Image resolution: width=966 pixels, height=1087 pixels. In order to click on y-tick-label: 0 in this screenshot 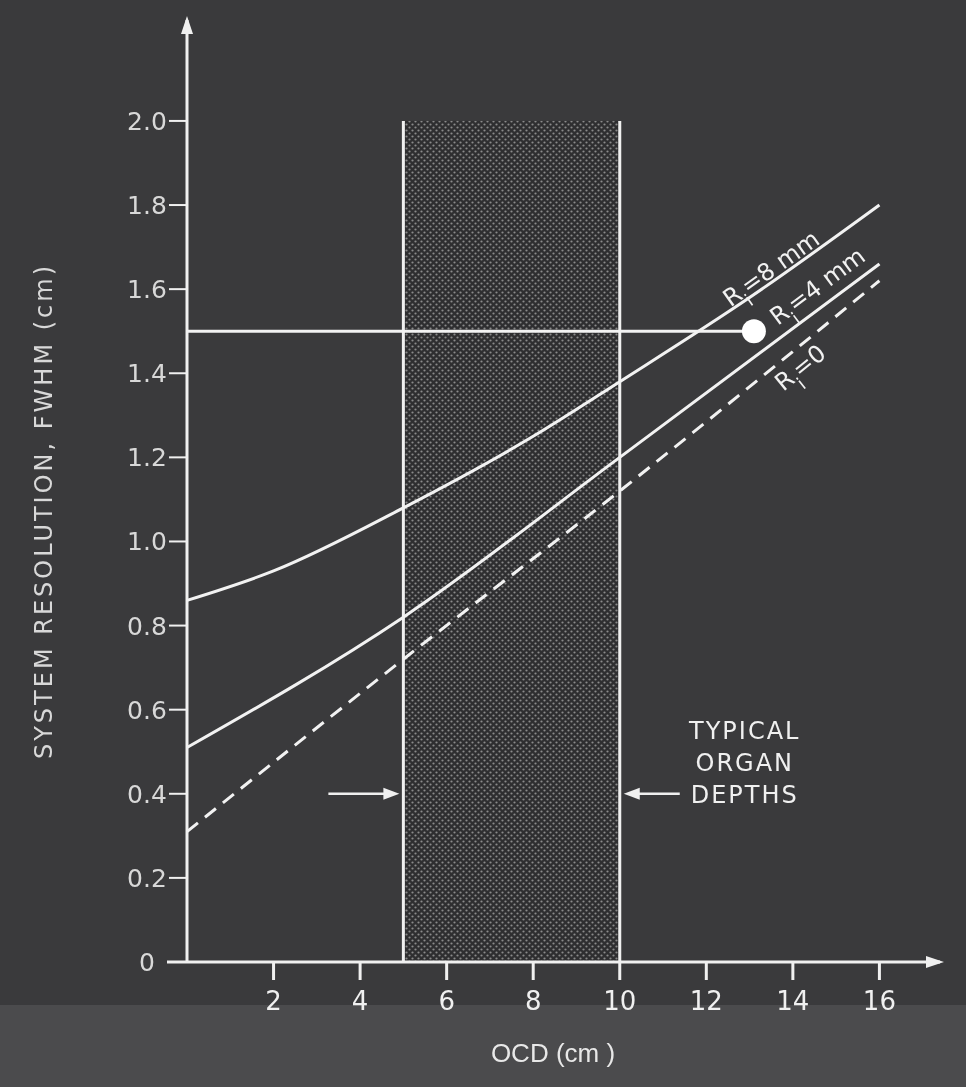, I will do `click(147, 962)`.